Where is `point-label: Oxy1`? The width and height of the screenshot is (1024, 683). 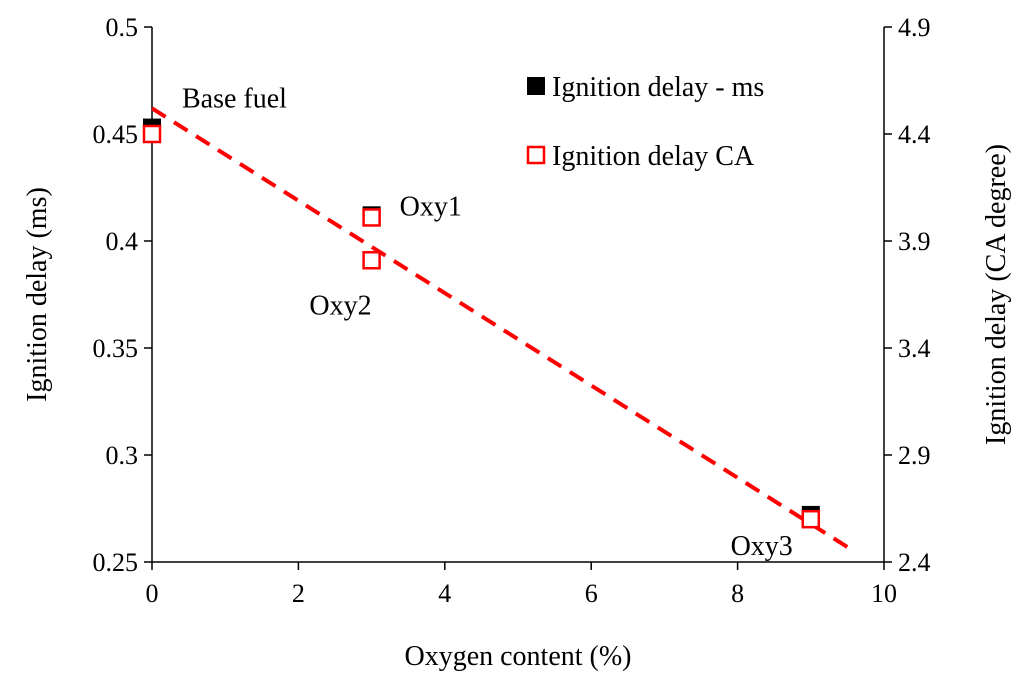
point-label: Oxy1 is located at coordinates (431, 206).